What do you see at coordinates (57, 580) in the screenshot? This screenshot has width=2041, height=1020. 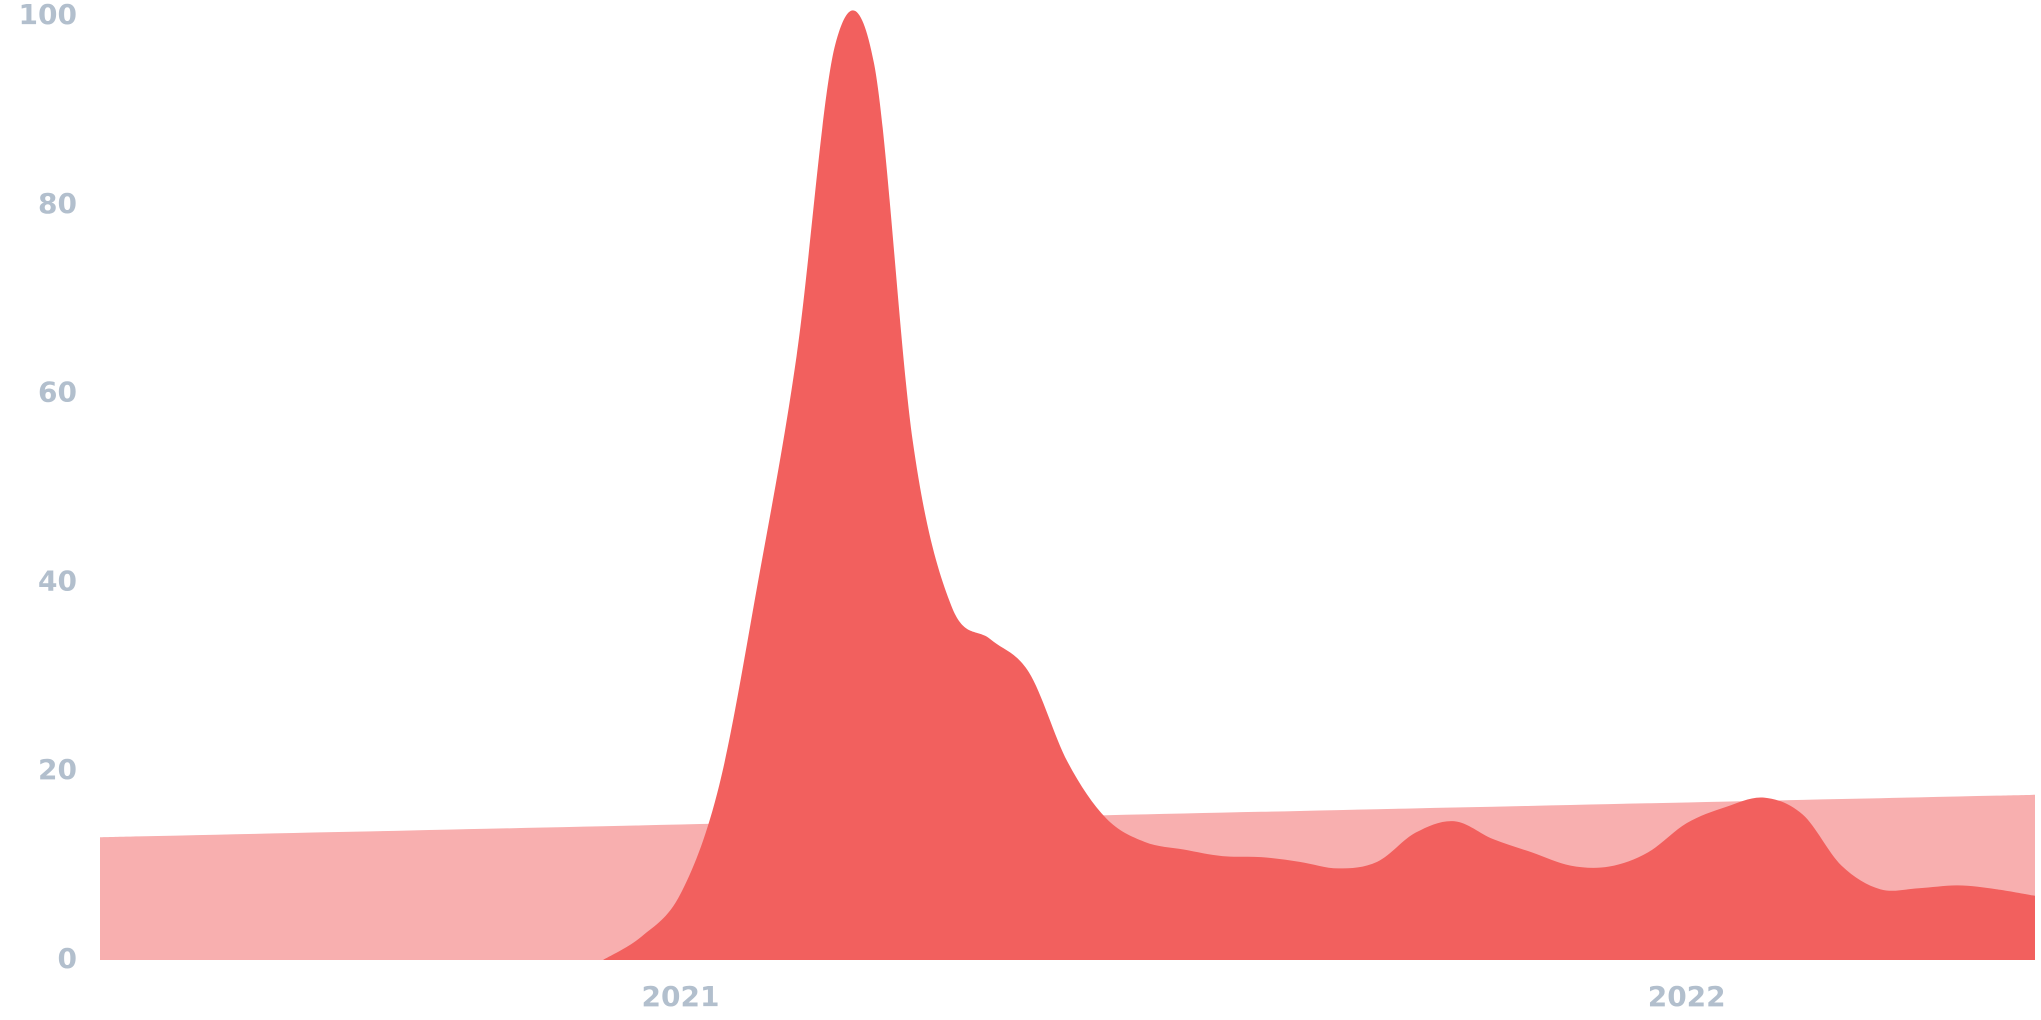 I see `y-tick-label: 40` at bounding box center [57, 580].